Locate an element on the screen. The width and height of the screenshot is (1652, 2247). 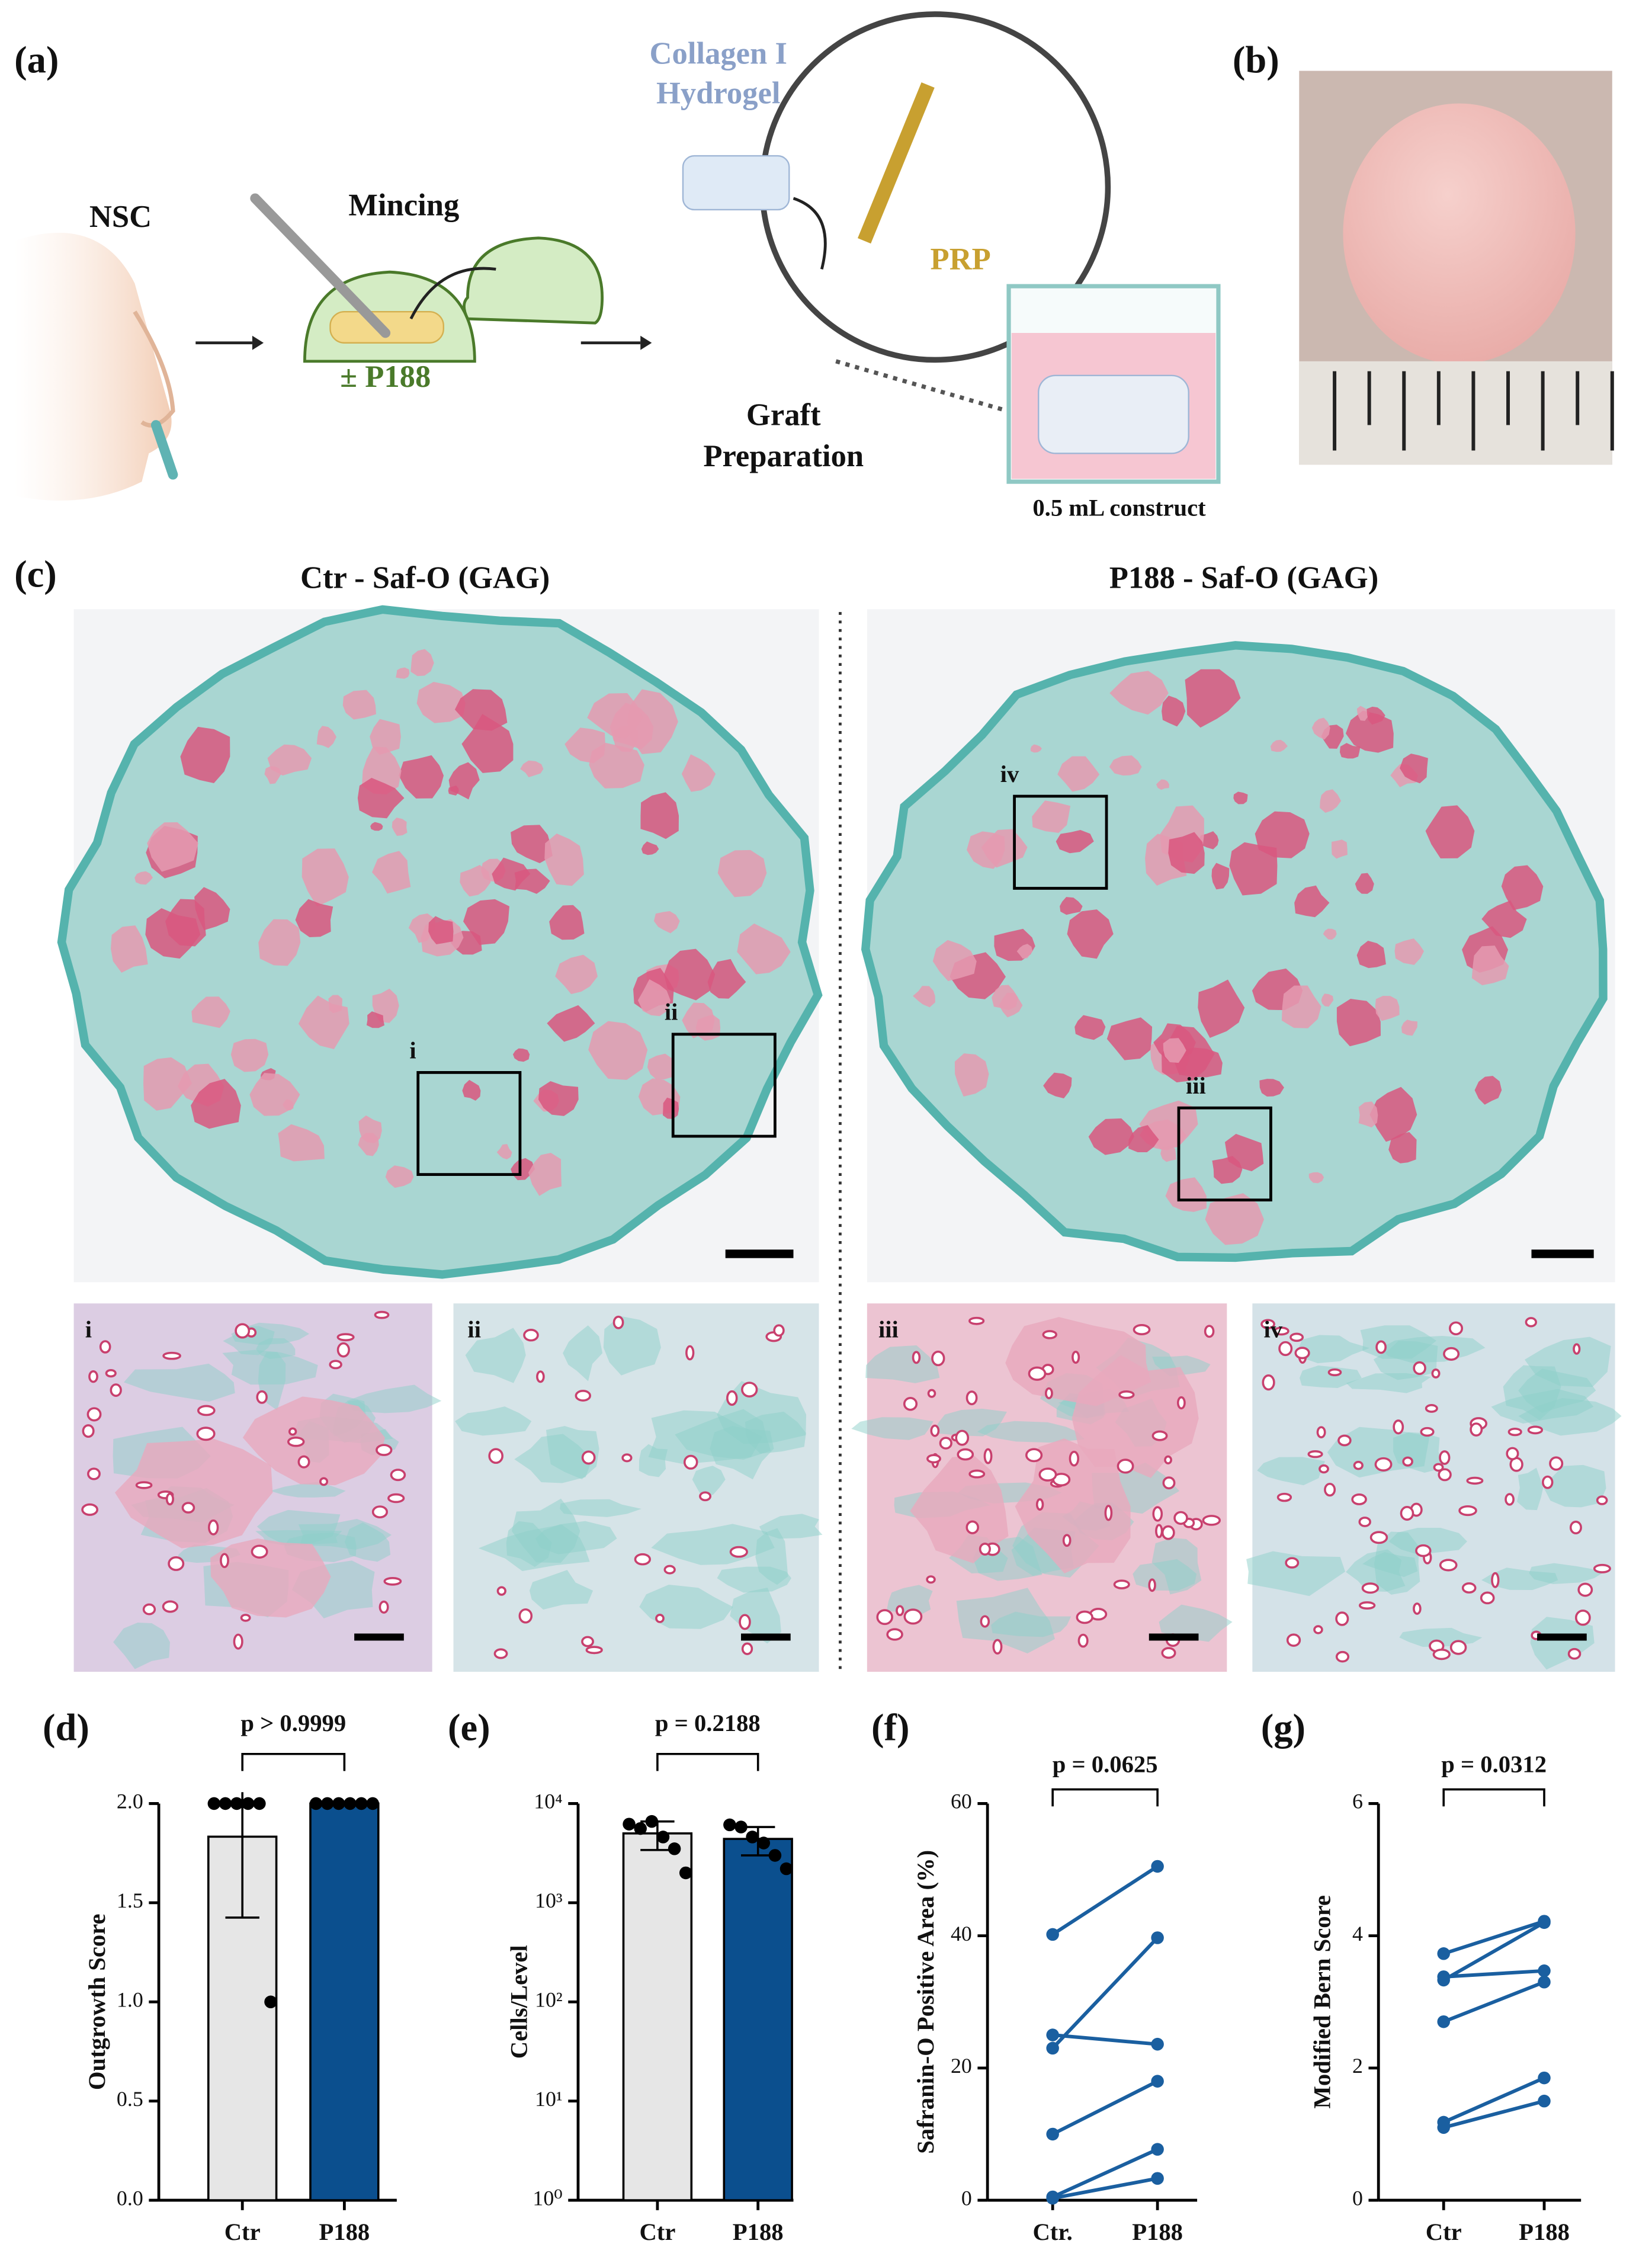
construct-photo is located at coordinates (1459, 233).